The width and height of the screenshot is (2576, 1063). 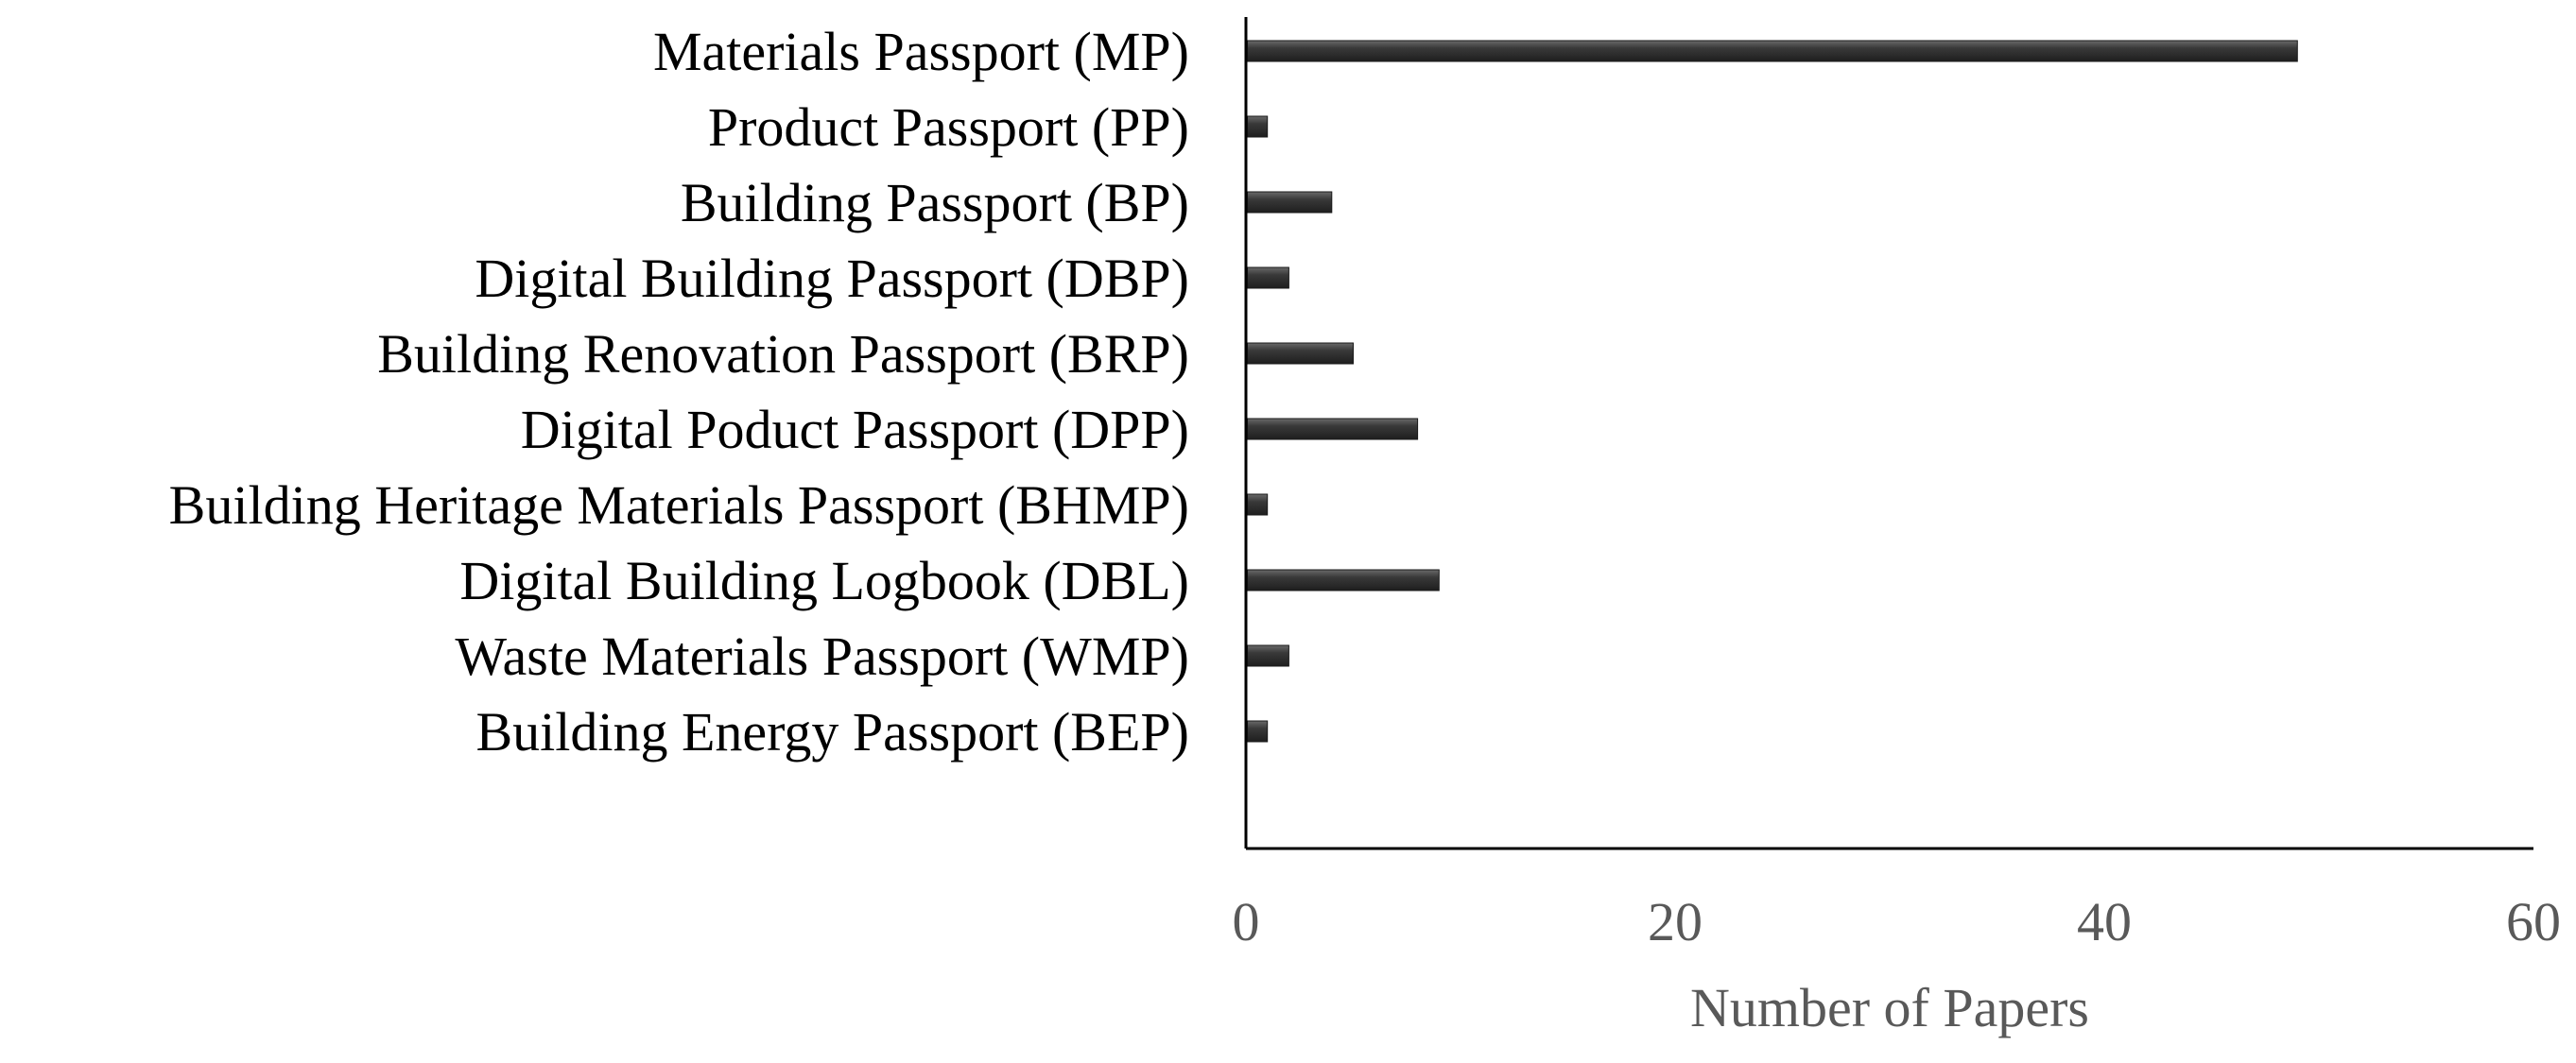 I want to click on x-tick-label: 20, so click(x=1675, y=921).